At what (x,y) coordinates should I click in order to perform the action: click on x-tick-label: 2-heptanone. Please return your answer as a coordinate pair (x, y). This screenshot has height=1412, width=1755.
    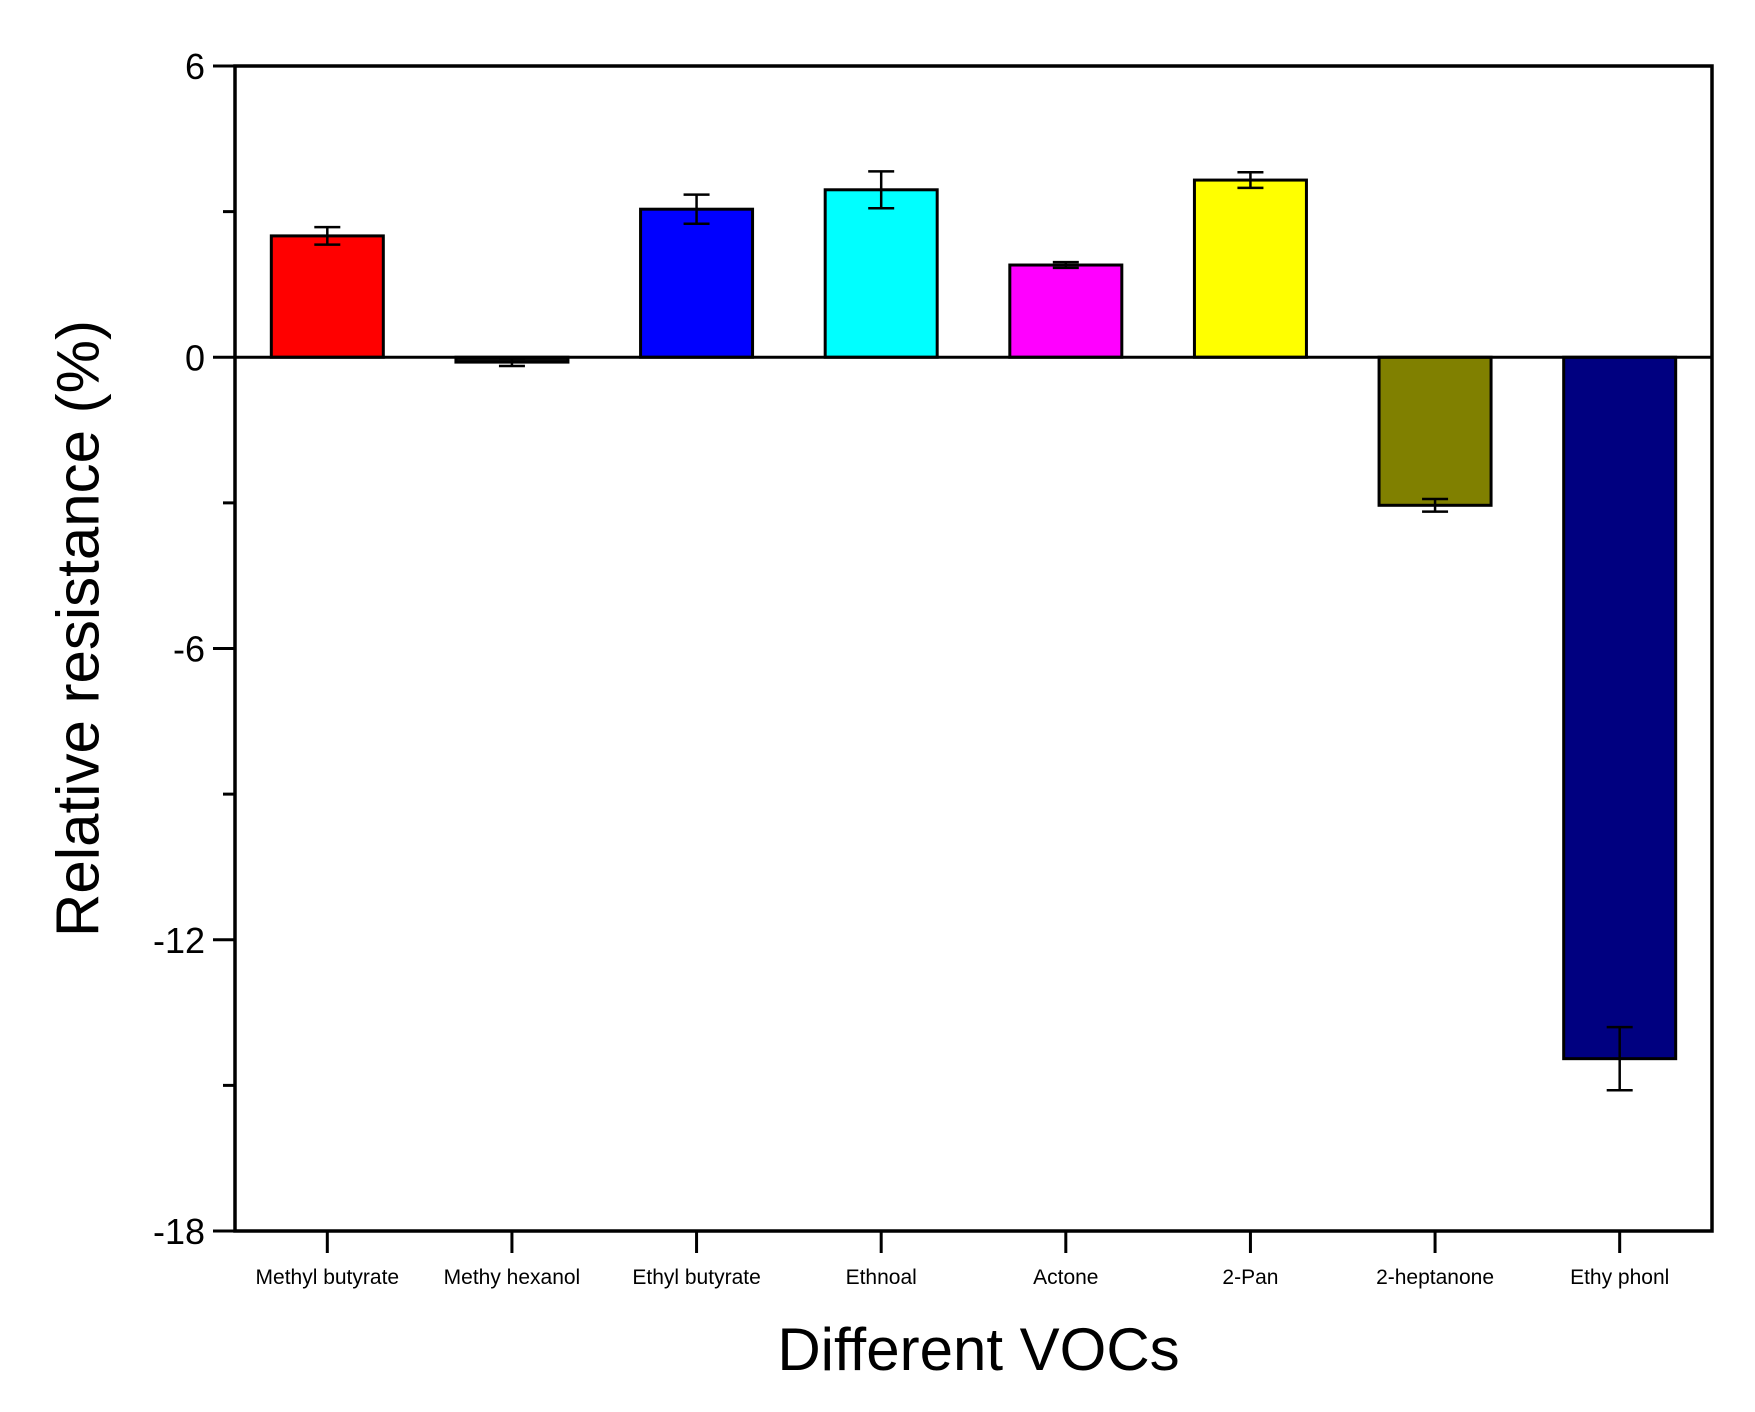
    Looking at the image, I should click on (1435, 1277).